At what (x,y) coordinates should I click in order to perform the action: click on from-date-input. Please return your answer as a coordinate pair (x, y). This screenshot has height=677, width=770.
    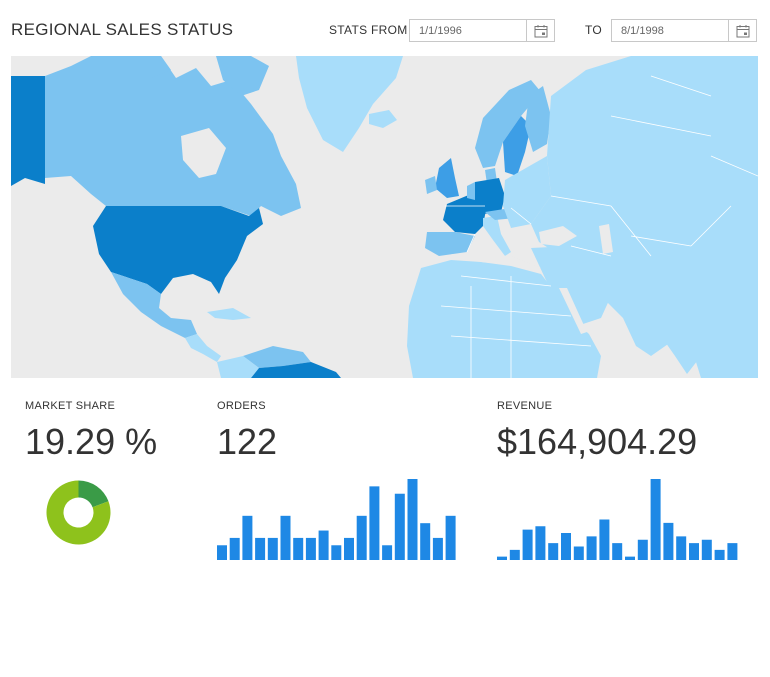
    Looking at the image, I should click on (467, 30).